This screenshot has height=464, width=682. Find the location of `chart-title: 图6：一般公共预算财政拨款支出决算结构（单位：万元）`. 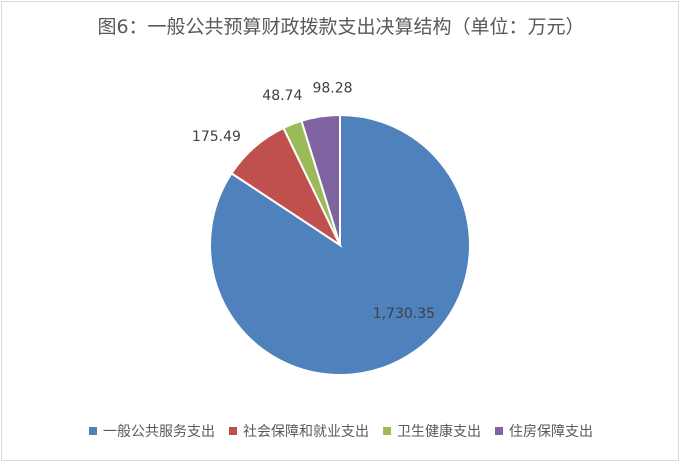

chart-title: 图6：一般公共预算财政拨款支出决算结构（单位：万元） is located at coordinates (341, 27).